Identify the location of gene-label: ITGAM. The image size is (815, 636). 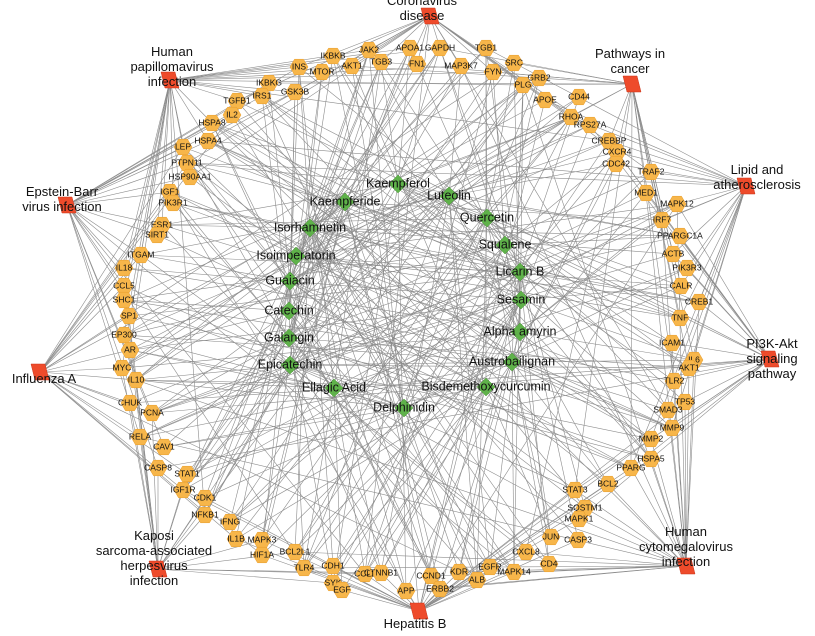
(141, 254).